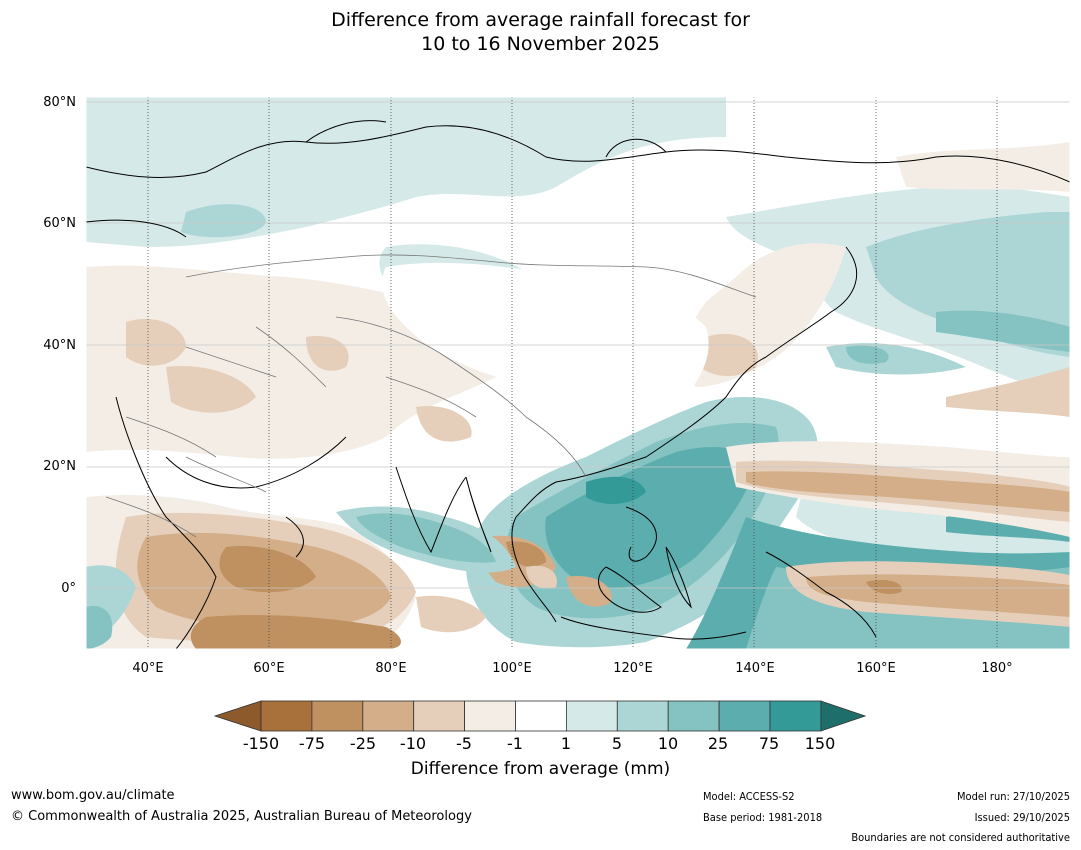 This screenshot has height=850, width=1081. I want to click on colorbar-label: Difference from average (mm), so click(540, 769).